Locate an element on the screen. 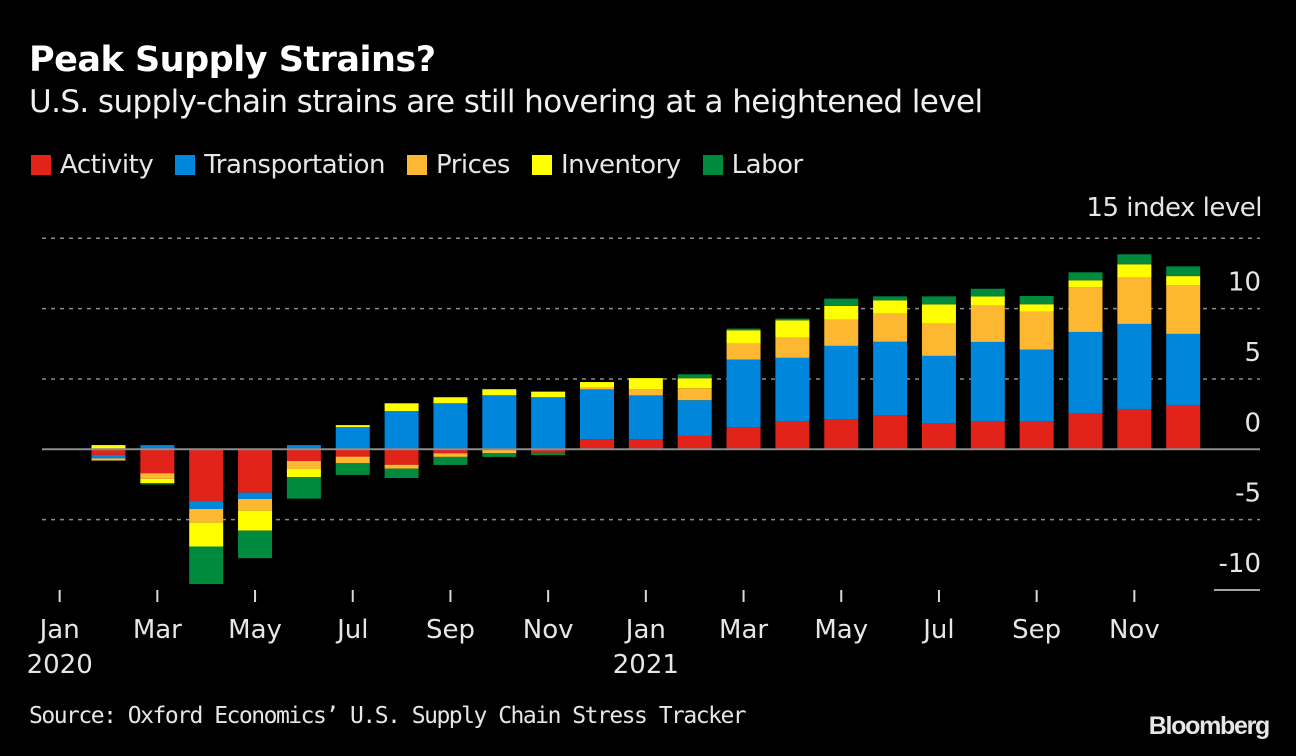  bar-mar-2020 is located at coordinates (206, 517).